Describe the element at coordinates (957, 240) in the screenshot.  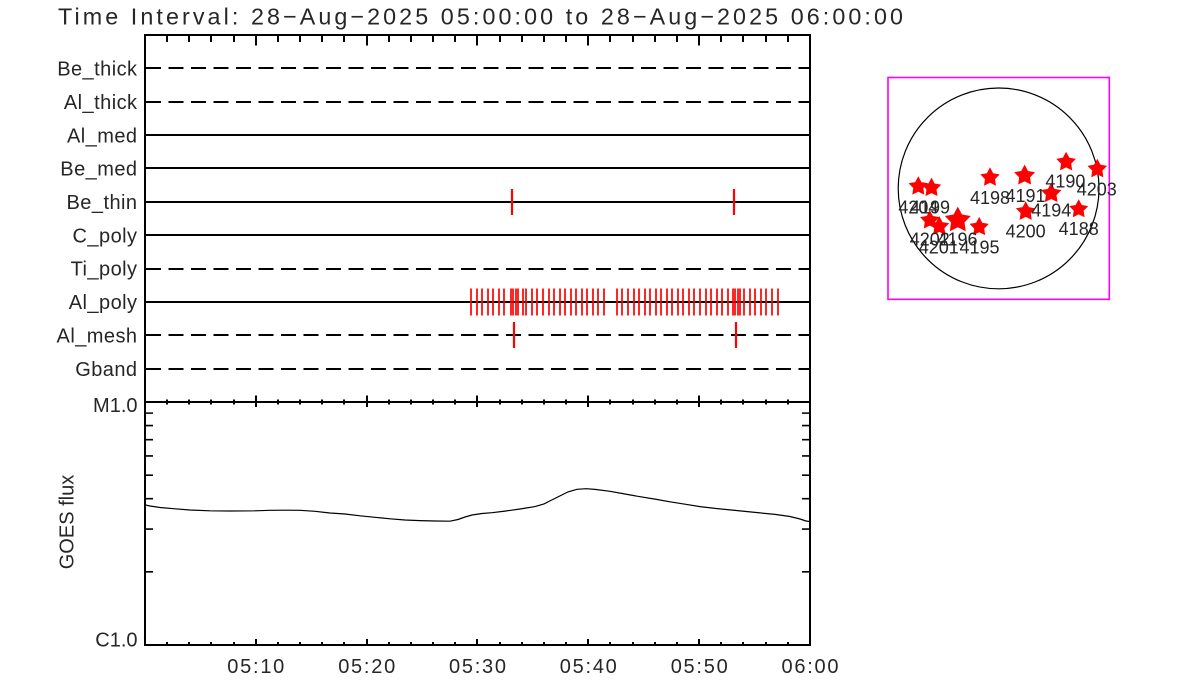
I see `svg-text: 4196` at that location.